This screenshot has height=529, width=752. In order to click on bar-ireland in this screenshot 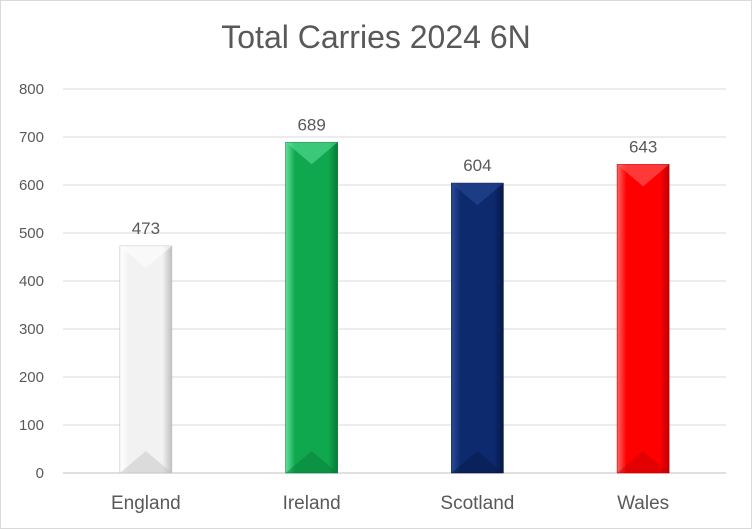, I will do `click(311, 307)`.